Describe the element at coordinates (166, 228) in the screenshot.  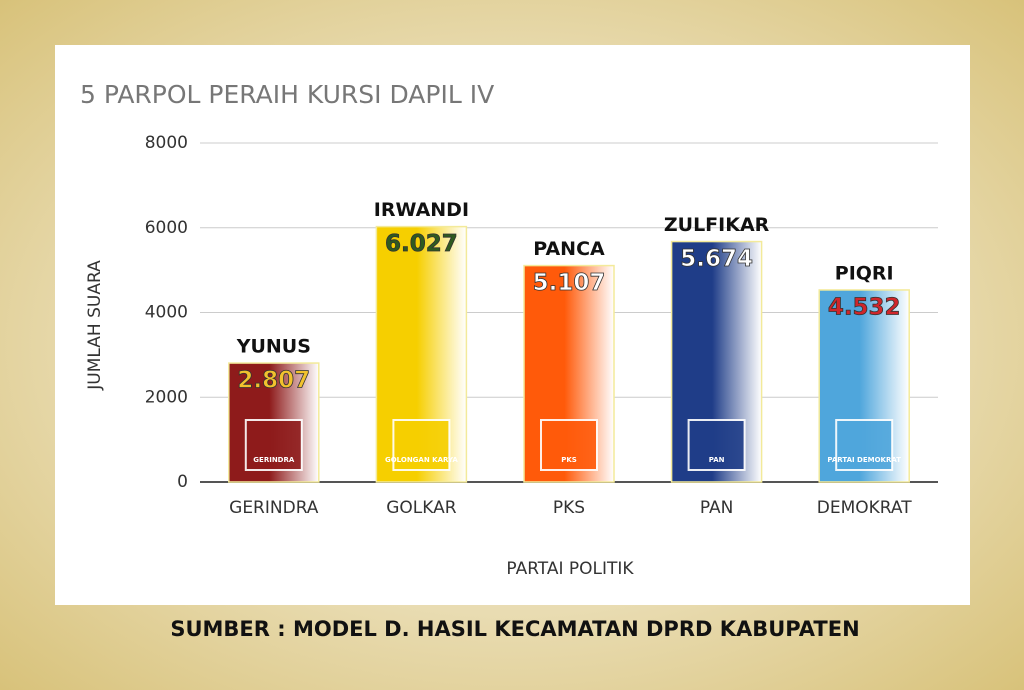
I see `y-tick-label: 6000` at that location.